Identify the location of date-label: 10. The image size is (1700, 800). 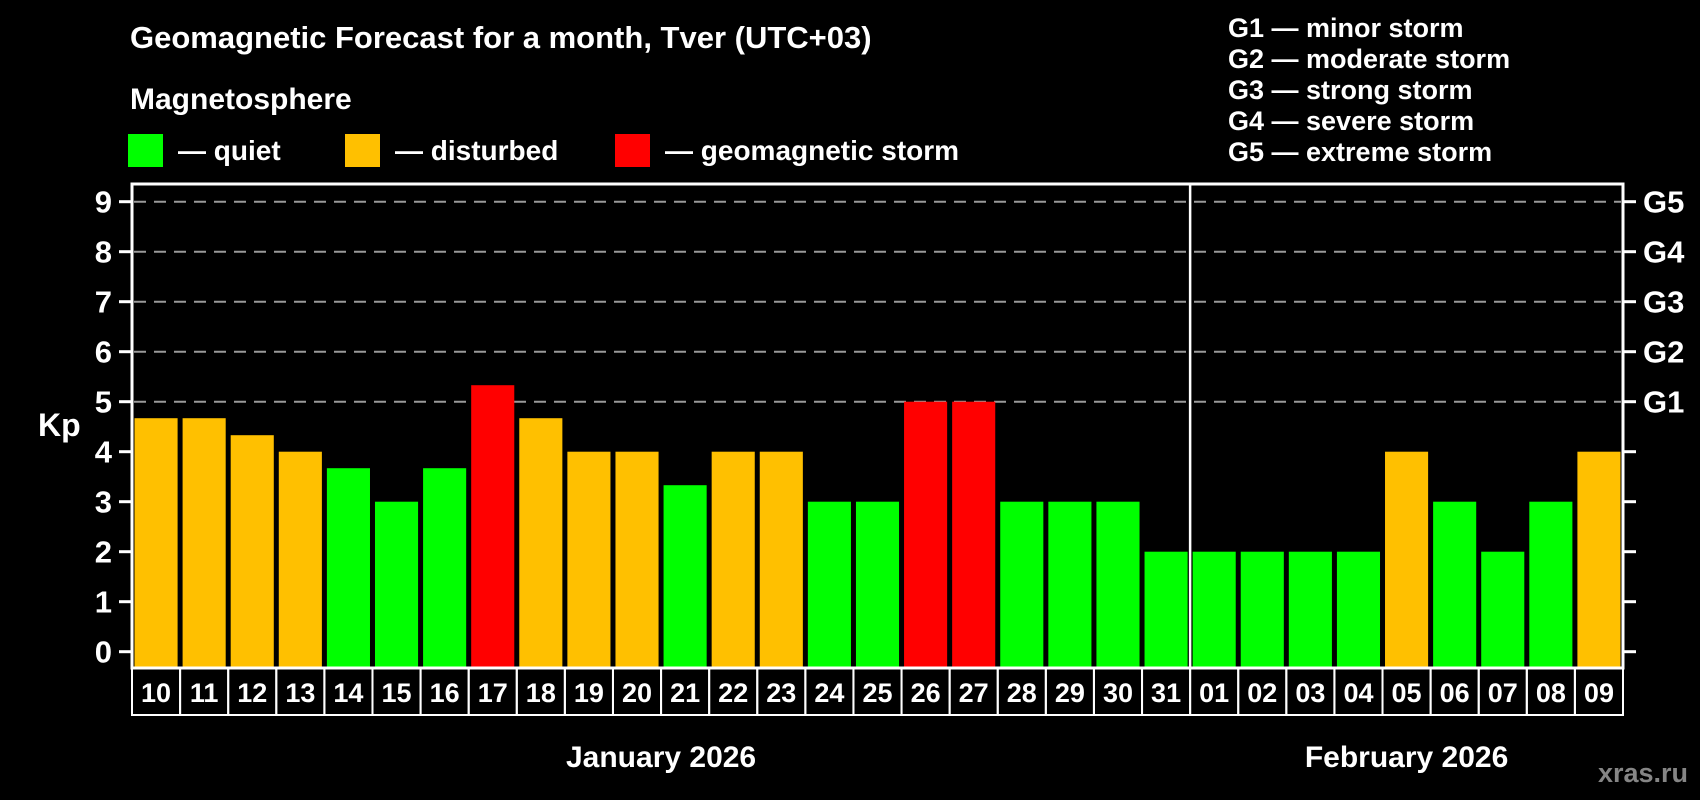
(156, 693).